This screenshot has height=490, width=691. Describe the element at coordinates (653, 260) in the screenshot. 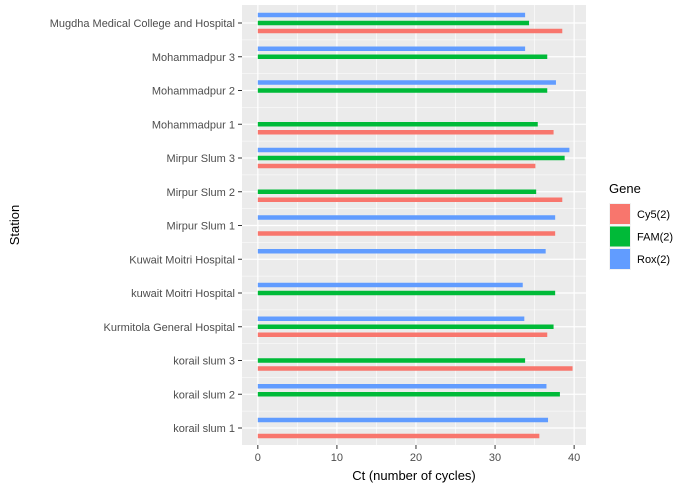

I see `legend-label: Rox(2)` at that location.